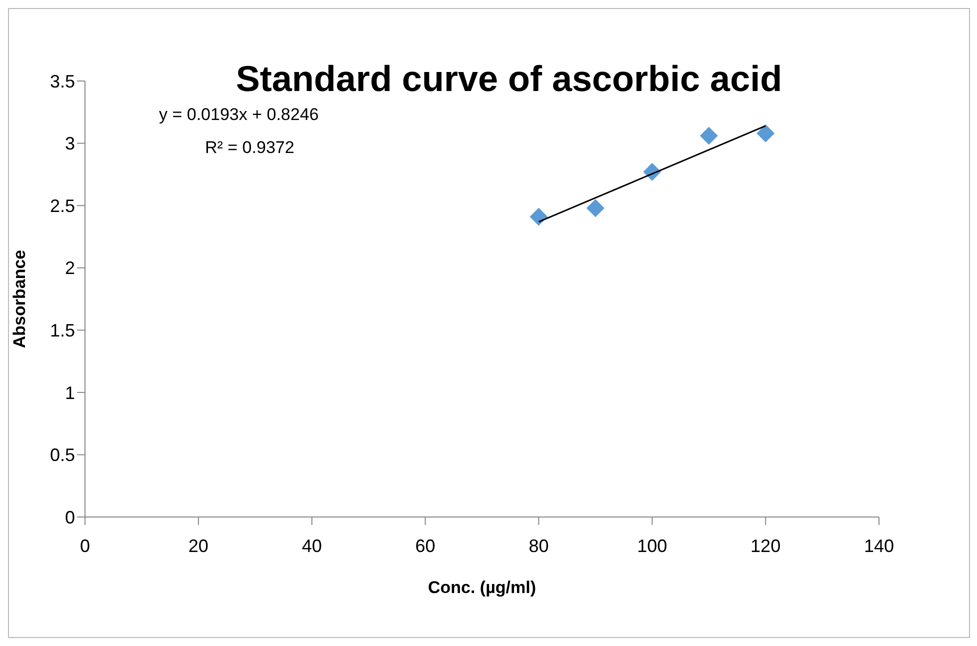 The width and height of the screenshot is (977, 646). What do you see at coordinates (69, 517) in the screenshot?
I see `y-tick-label: 0` at bounding box center [69, 517].